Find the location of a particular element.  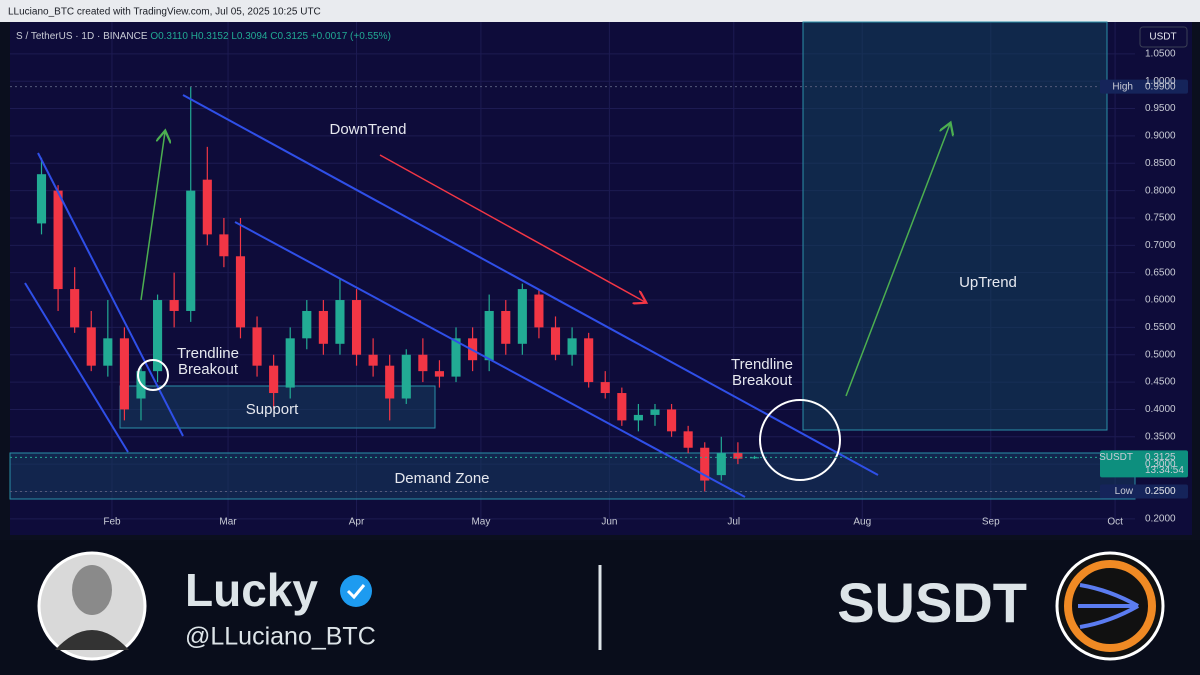

profile-handle: @LLuciano_BTC is located at coordinates (280, 637).